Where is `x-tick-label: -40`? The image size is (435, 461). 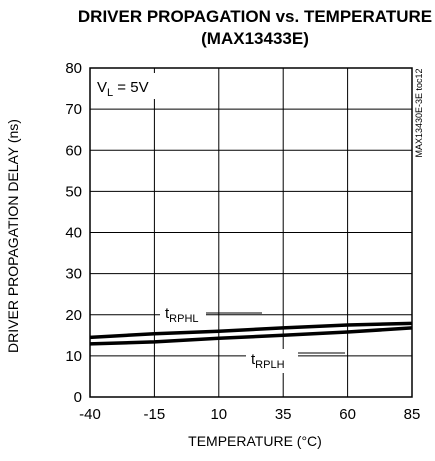 x-tick-label: -40 is located at coordinates (90, 414).